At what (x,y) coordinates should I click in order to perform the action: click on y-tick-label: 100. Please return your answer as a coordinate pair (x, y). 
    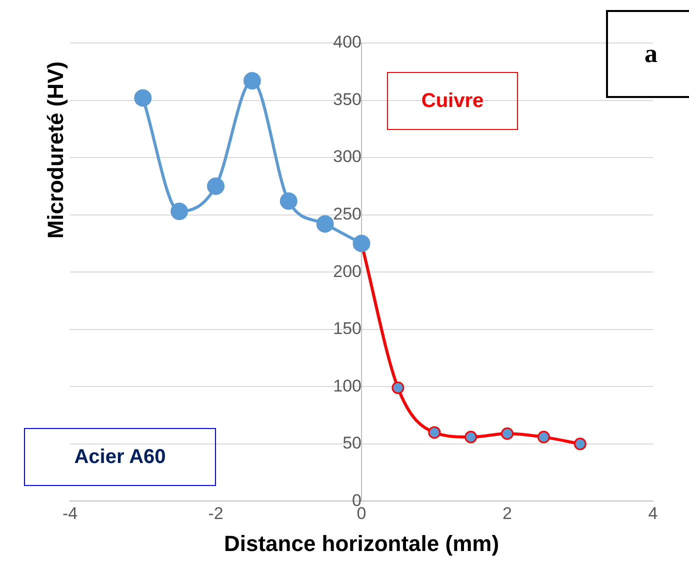
    Looking at the image, I should click on (347, 386).